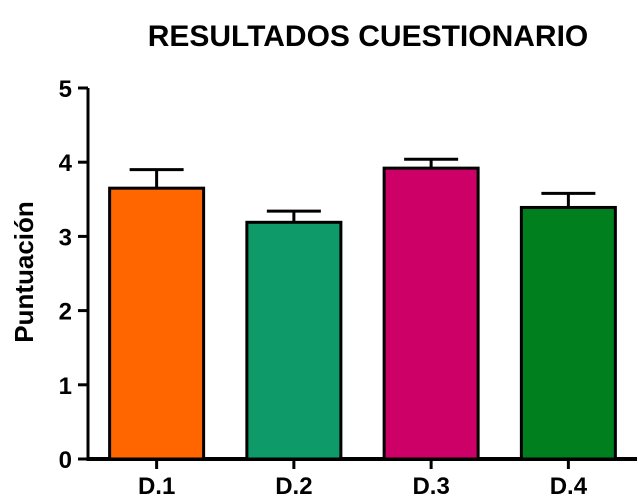 This screenshot has width=638, height=502. Describe the element at coordinates (65, 460) in the screenshot. I see `y-tick-label: 0` at that location.